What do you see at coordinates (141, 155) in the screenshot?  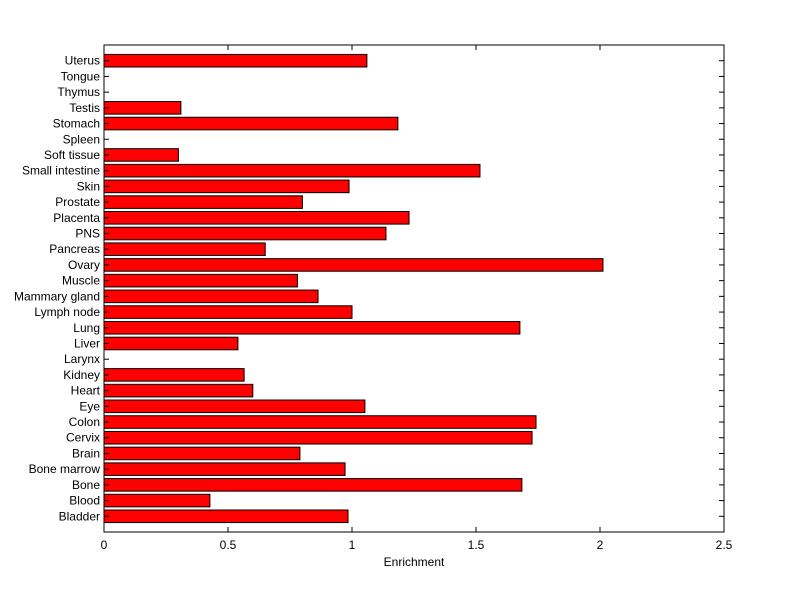 I see `bar-soft-tissue` at bounding box center [141, 155].